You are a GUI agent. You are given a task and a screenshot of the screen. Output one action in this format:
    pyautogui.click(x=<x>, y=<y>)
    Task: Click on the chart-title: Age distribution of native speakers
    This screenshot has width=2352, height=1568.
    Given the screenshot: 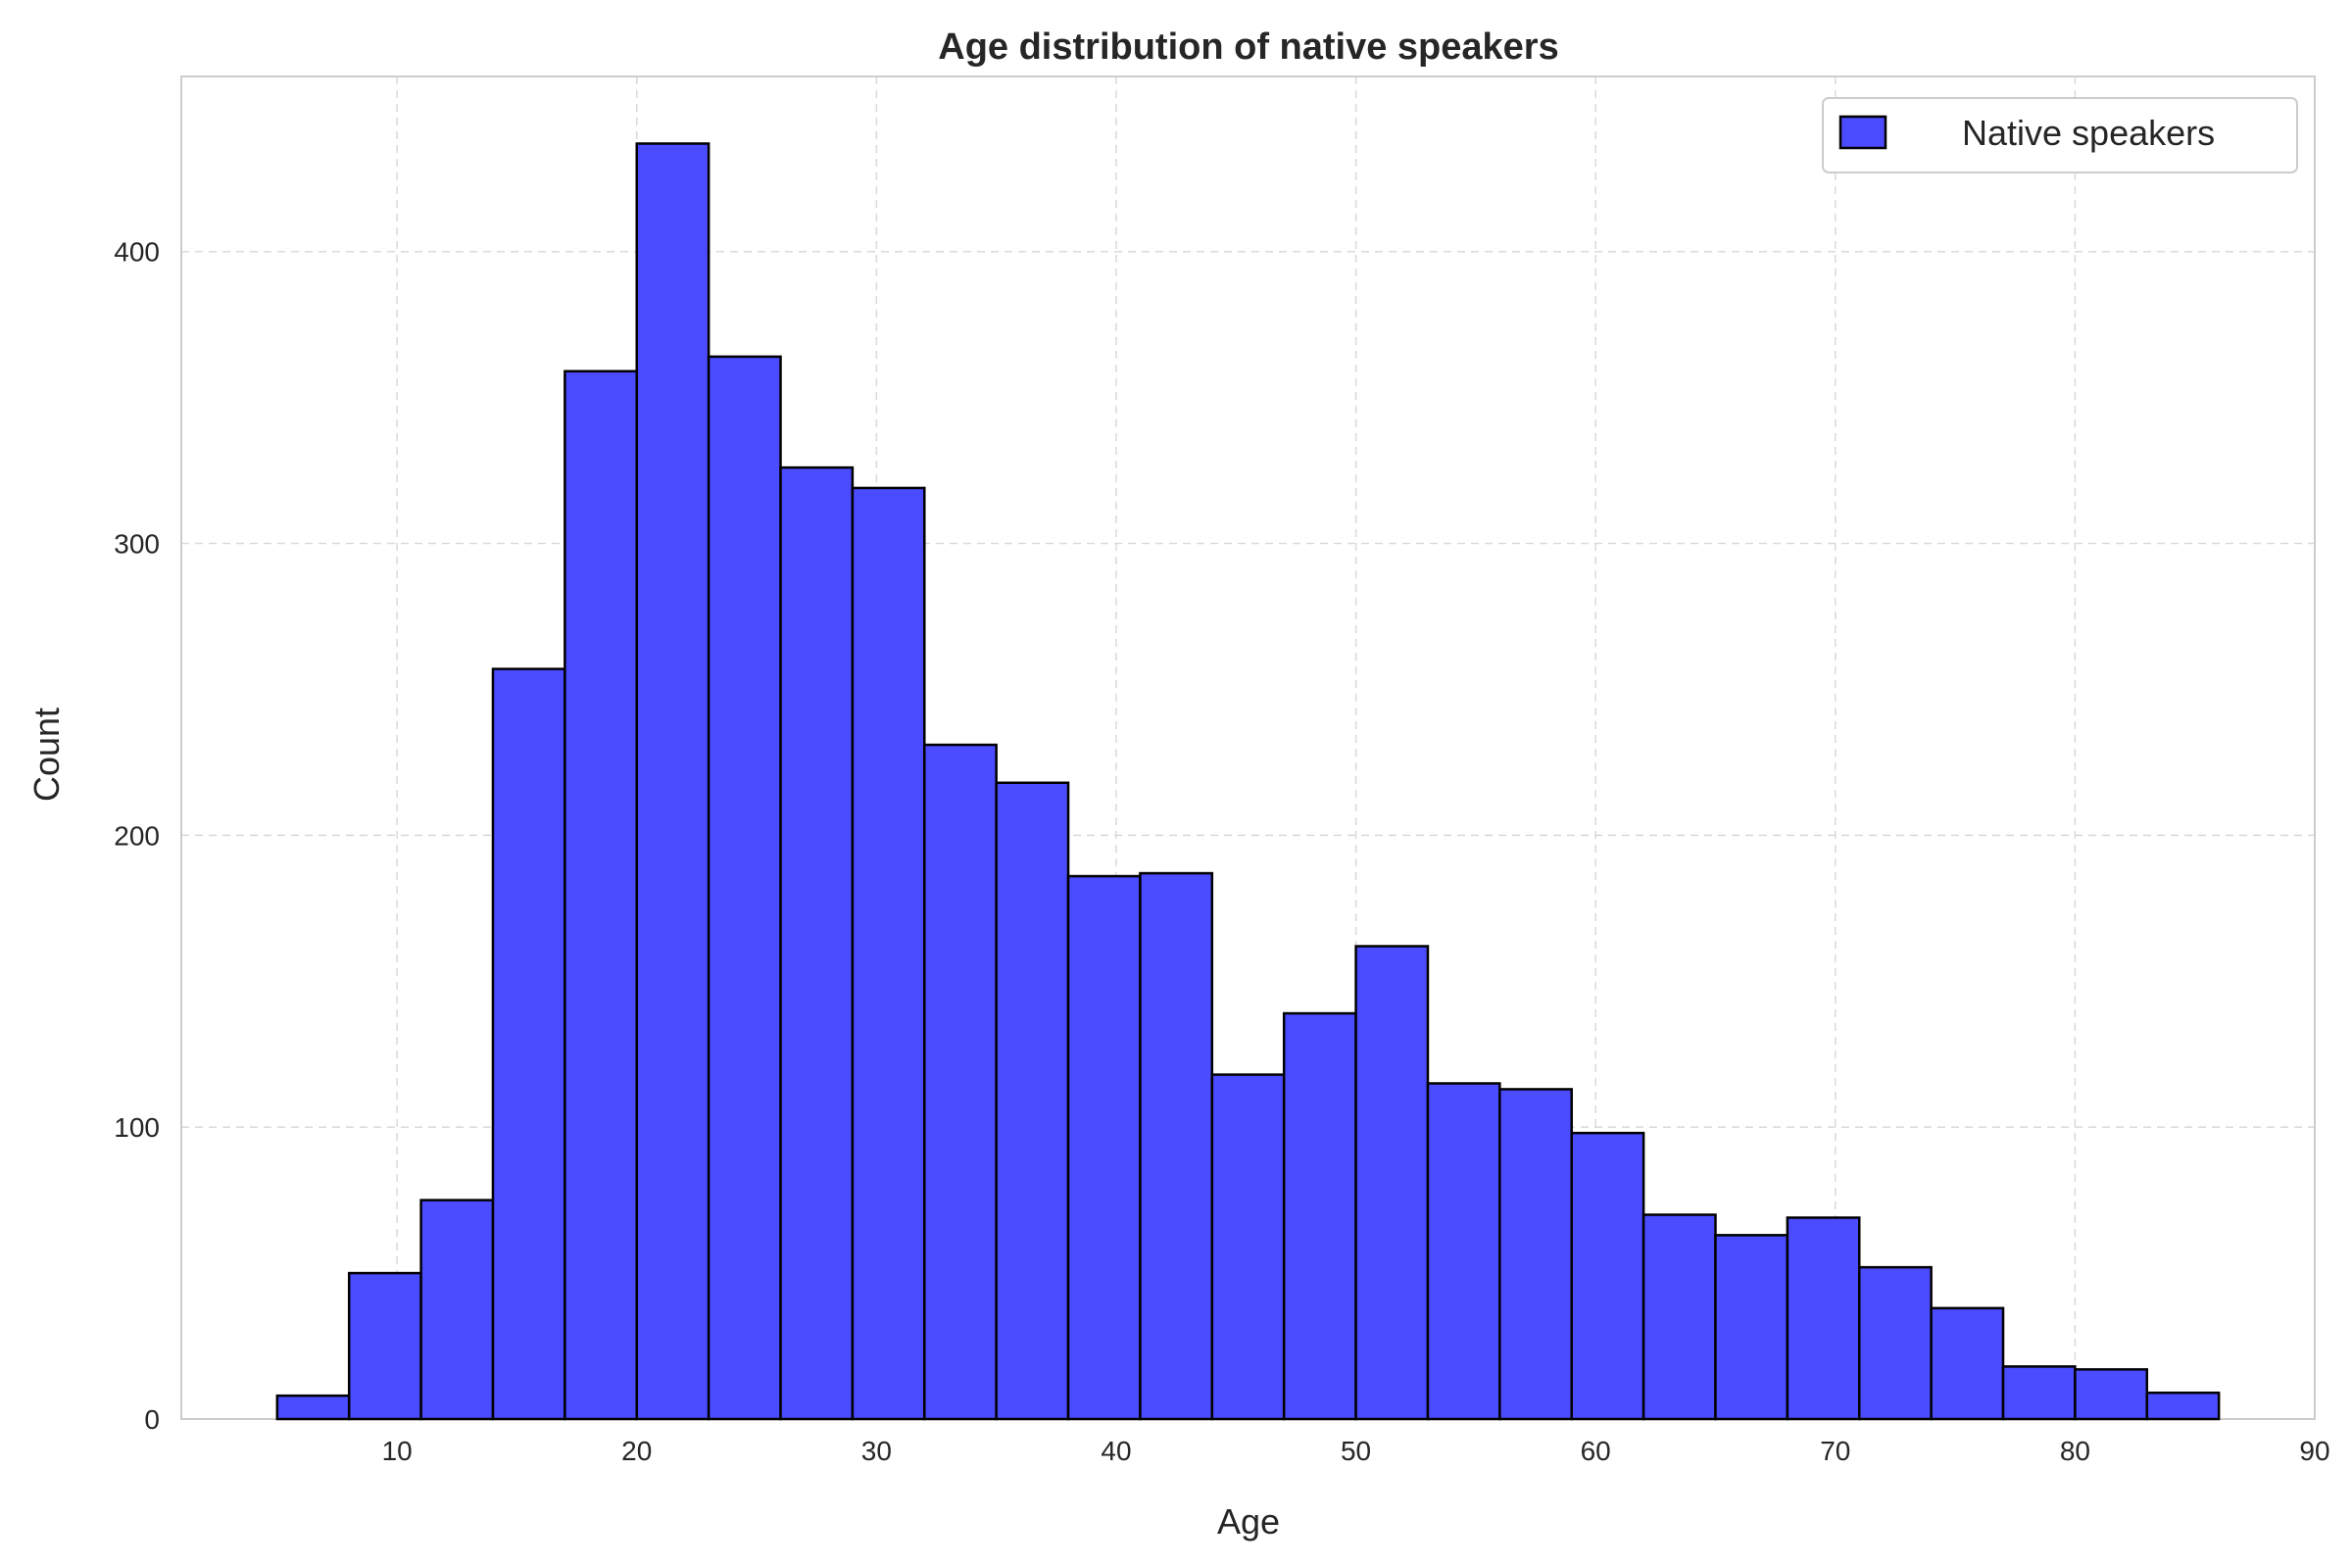 What is the action you would take?
    pyautogui.click(x=1248, y=47)
    